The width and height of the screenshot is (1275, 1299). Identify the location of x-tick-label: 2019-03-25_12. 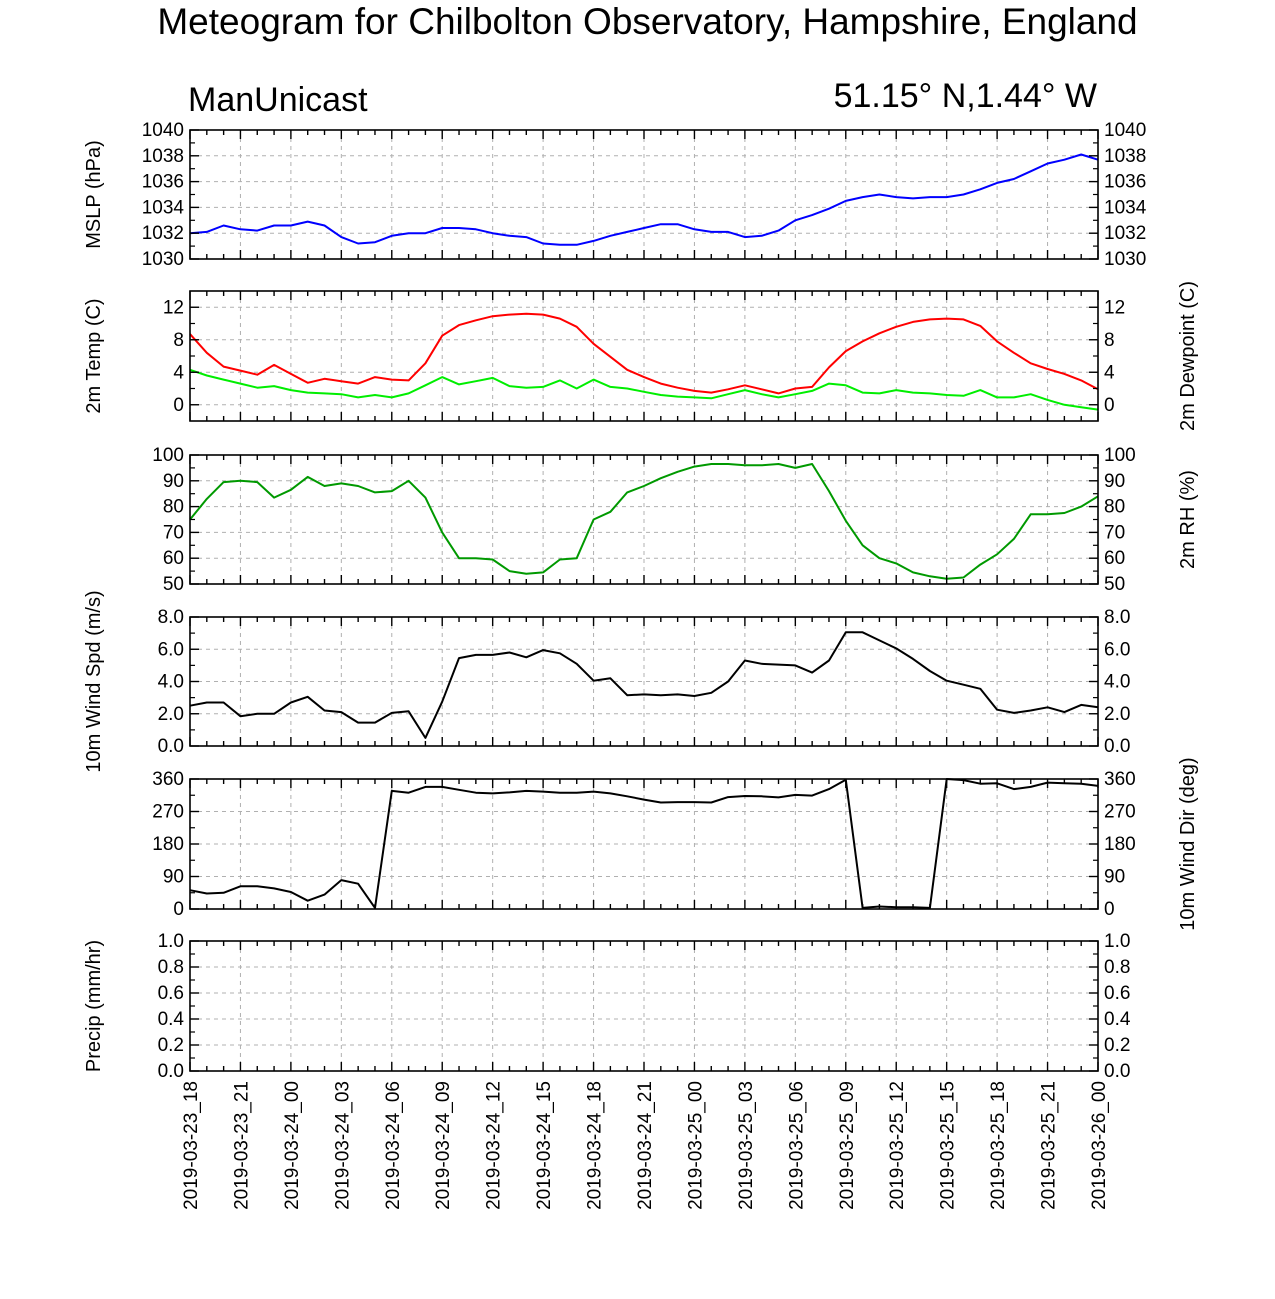
(897, 1145).